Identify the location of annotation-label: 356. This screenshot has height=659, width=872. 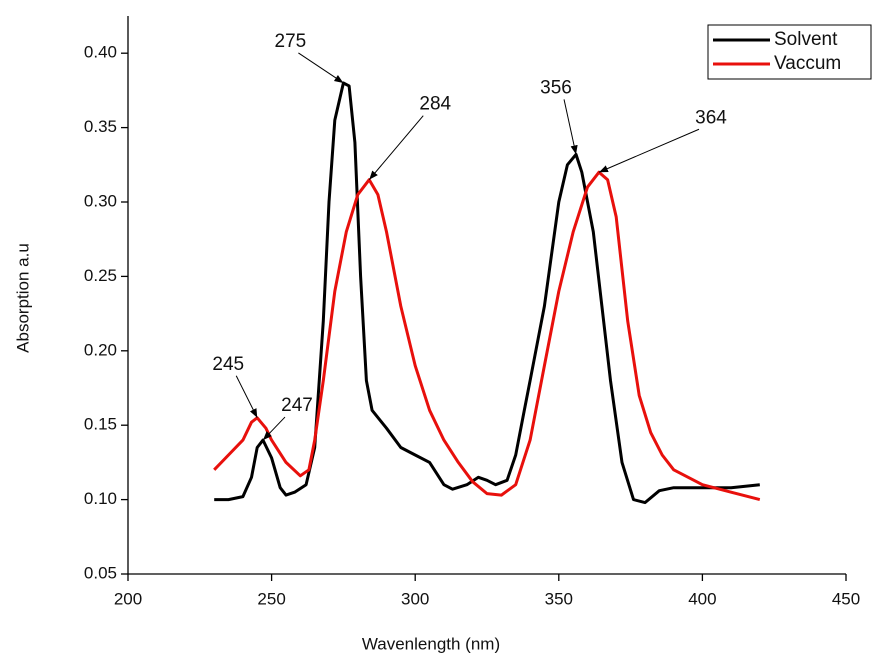
(556, 87).